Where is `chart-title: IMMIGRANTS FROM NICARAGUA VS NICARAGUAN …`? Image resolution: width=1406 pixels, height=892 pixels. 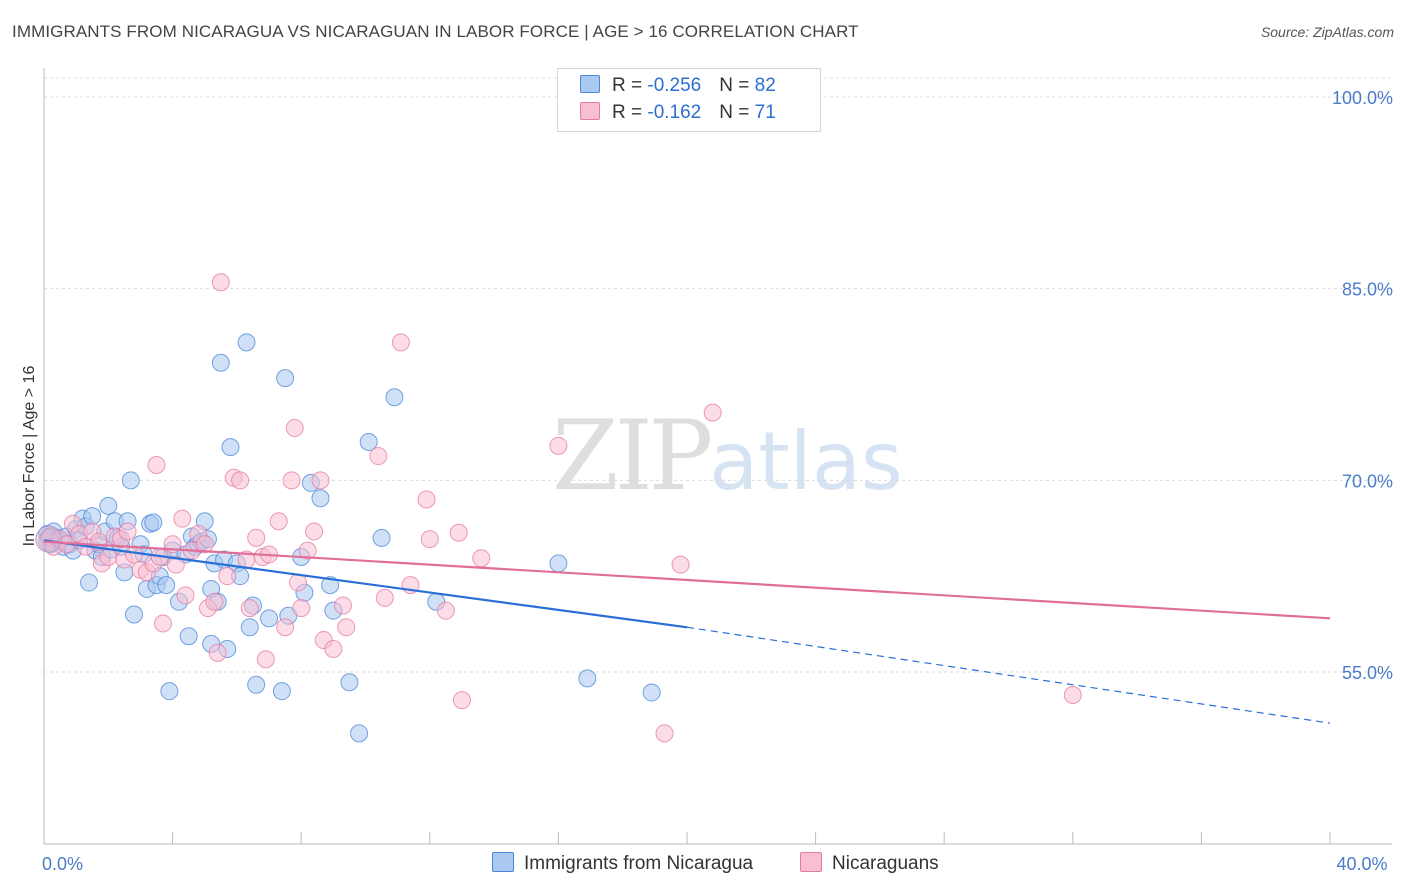 chart-title: IMMIGRANTS FROM NICARAGUA VS NICARAGUAN … is located at coordinates (435, 31).